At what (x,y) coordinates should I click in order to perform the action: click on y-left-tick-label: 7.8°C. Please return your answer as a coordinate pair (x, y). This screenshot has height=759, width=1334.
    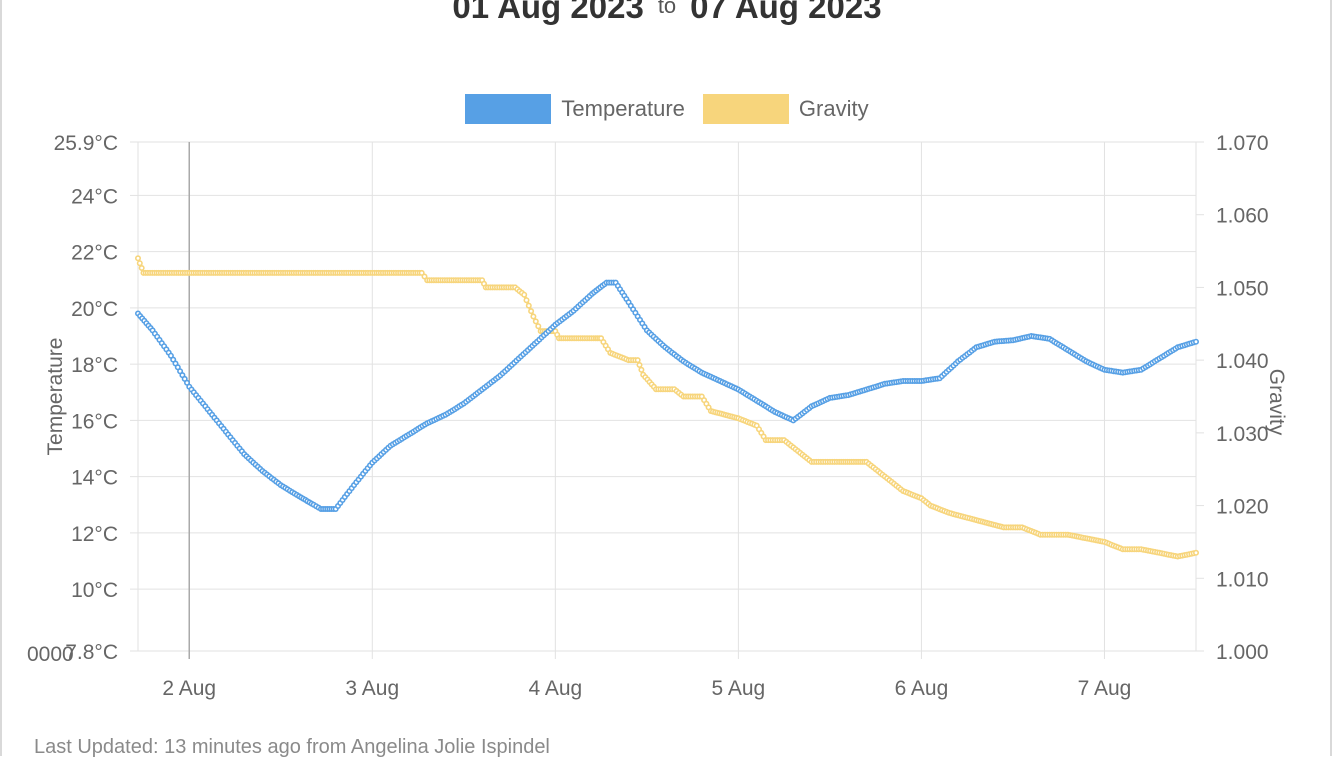
    Looking at the image, I should click on (91, 652).